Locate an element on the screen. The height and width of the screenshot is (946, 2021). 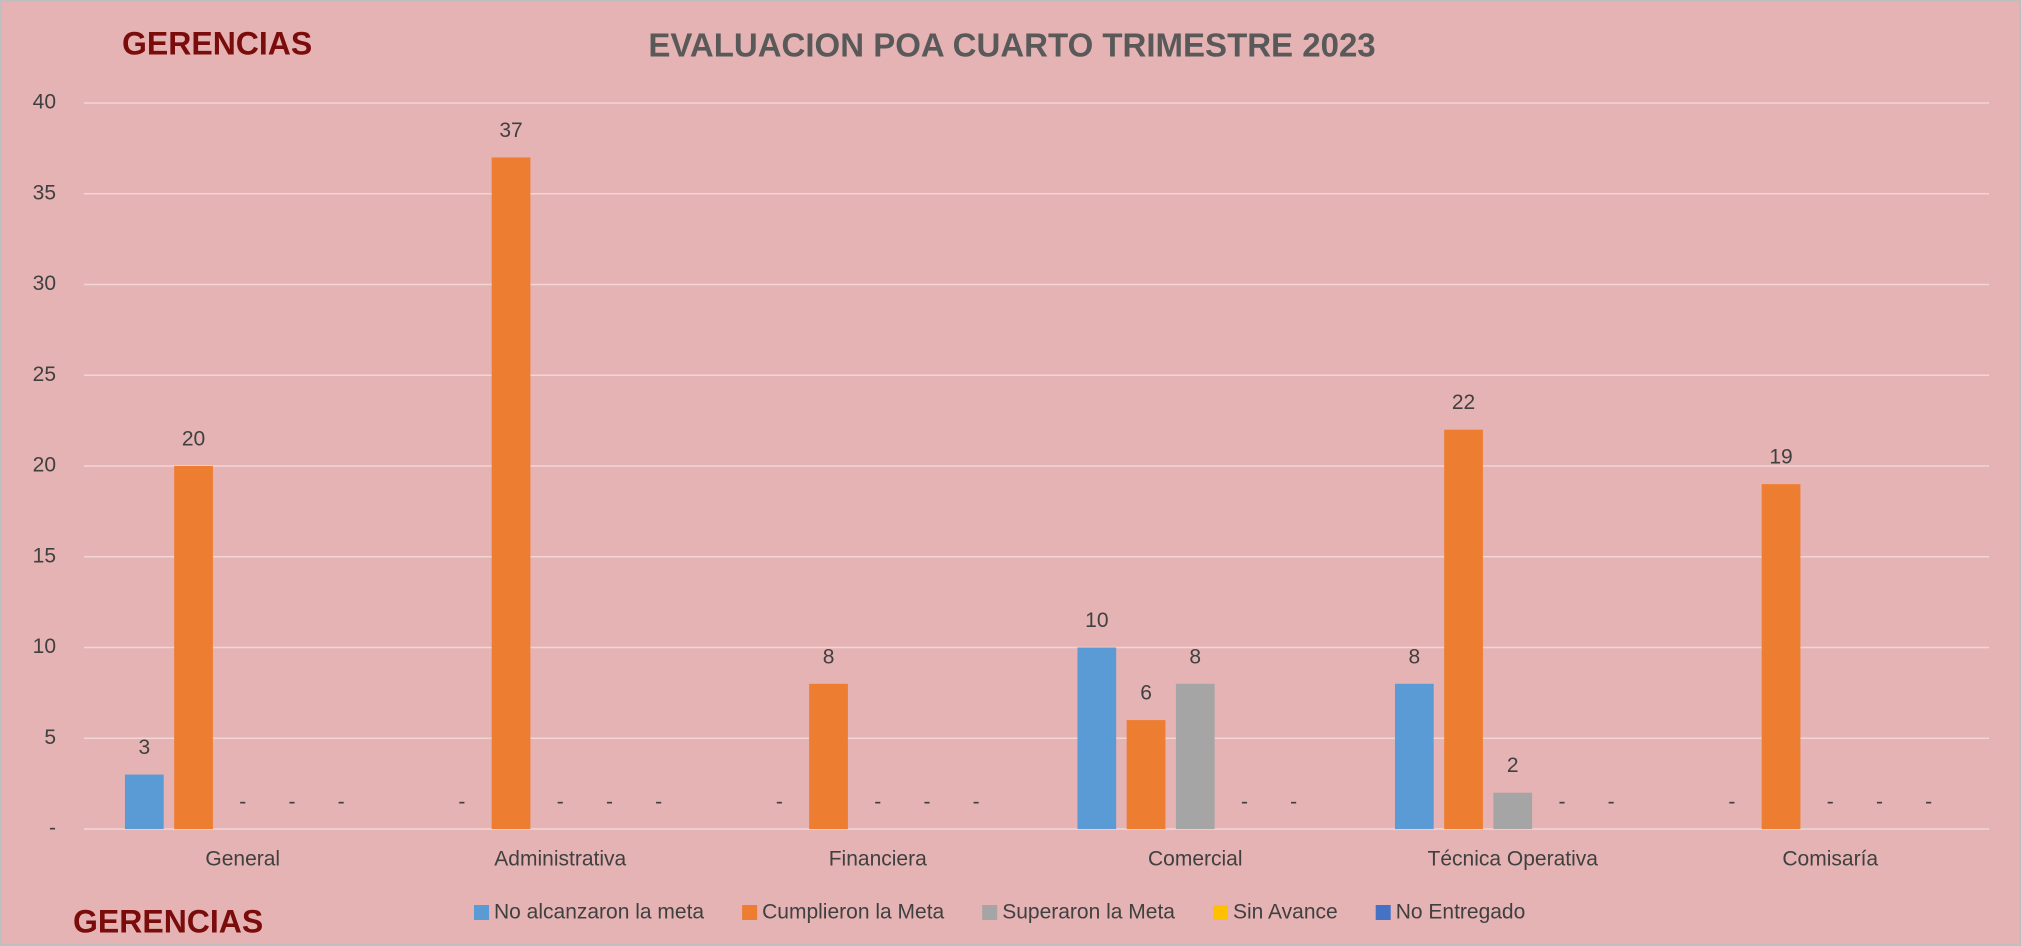
legend-label: Cumplieron la Meta is located at coordinates (853, 912).